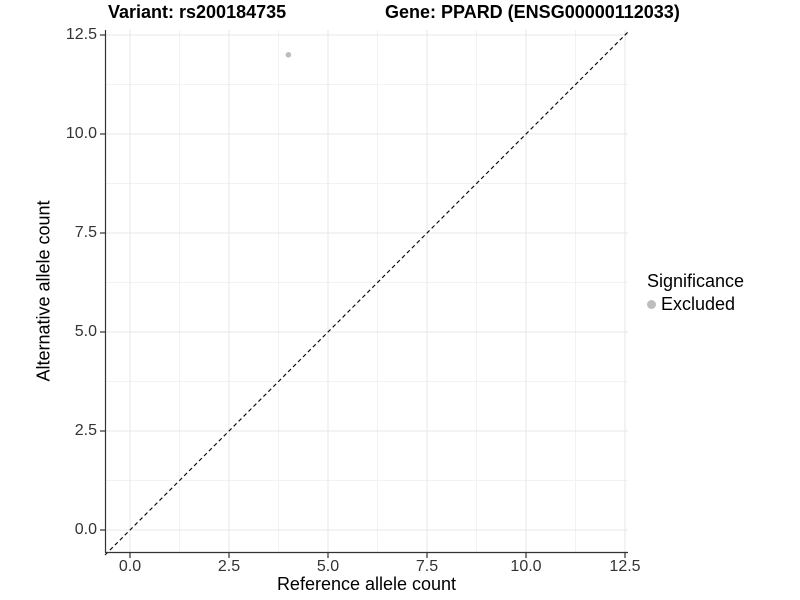  I want to click on legend-item-excluded: Excluded, so click(695, 304).